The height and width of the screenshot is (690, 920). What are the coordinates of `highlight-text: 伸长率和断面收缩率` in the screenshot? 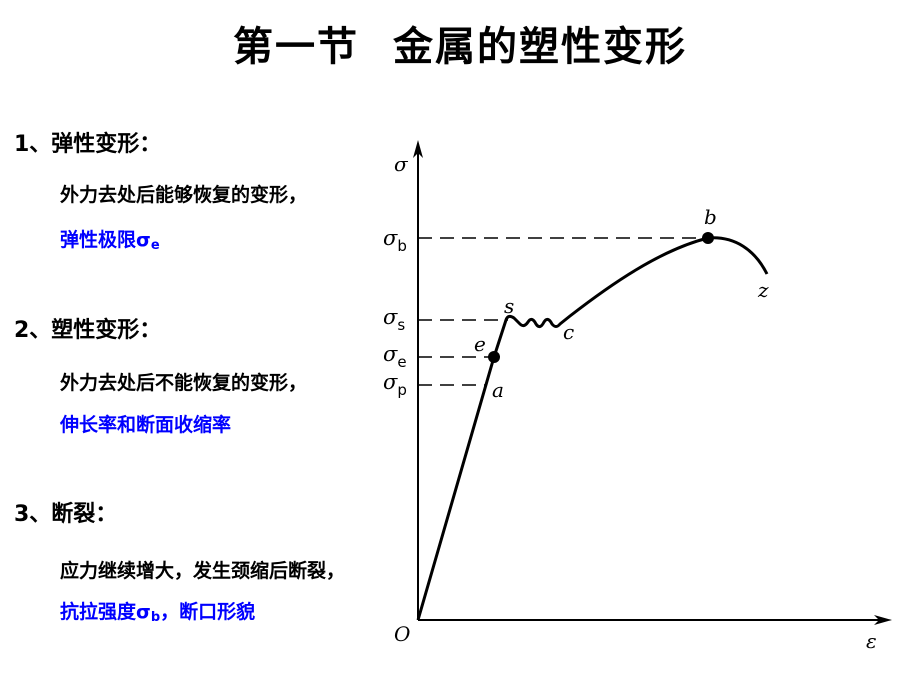 It's located at (146, 425).